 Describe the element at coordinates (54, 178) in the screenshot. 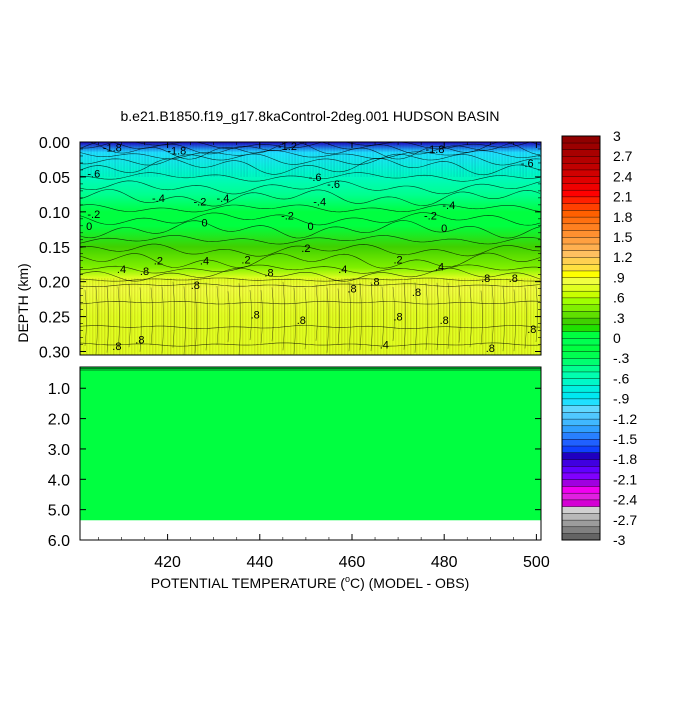

I see `y-tick-label: 0.05` at that location.